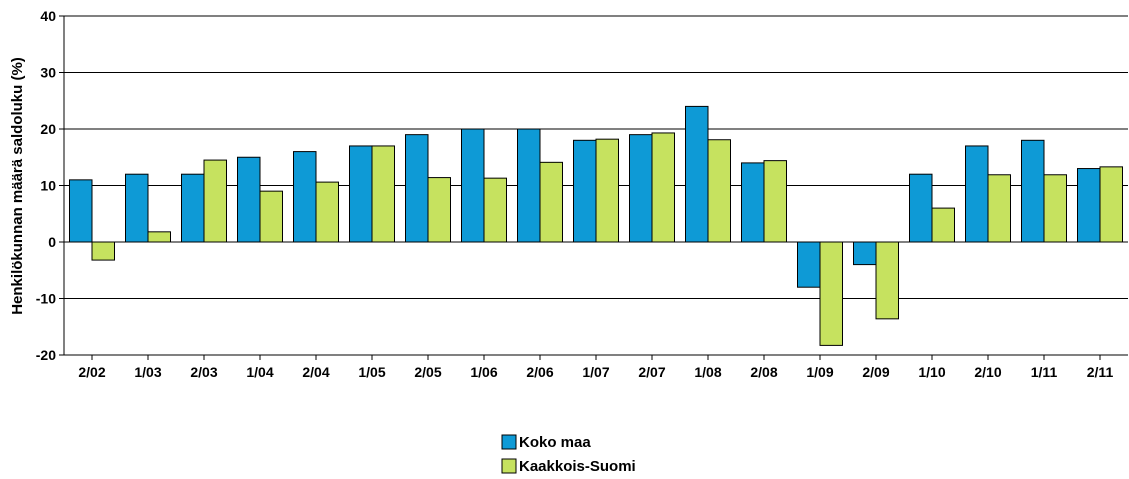 Image resolution: width=1129 pixels, height=479 pixels. Describe the element at coordinates (427, 372) in the screenshot. I see `x-tick-label: 2/05` at that location.